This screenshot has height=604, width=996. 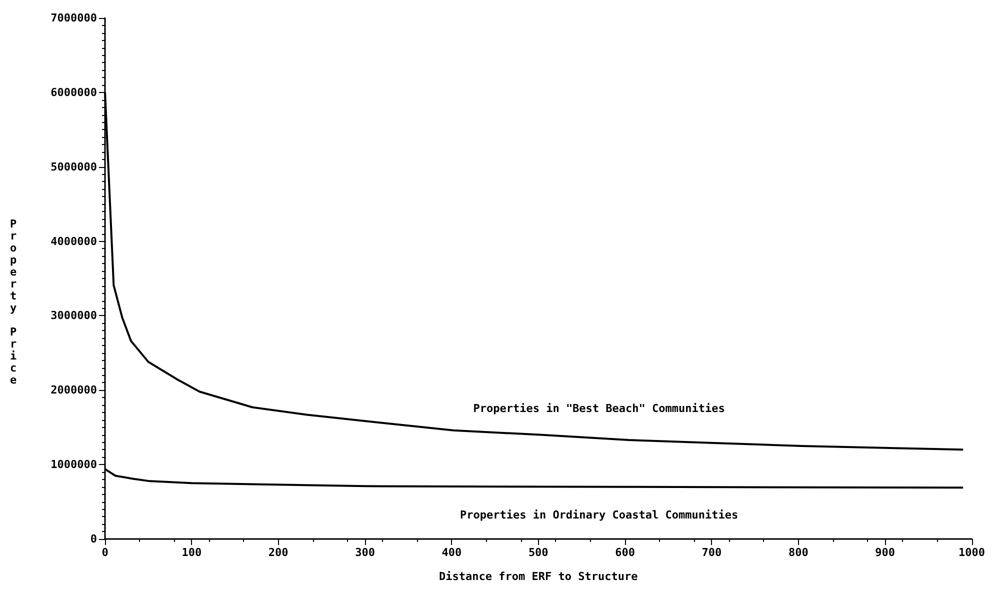 I want to click on x-axis-title: Distance from ERF to Structure, so click(x=538, y=576).